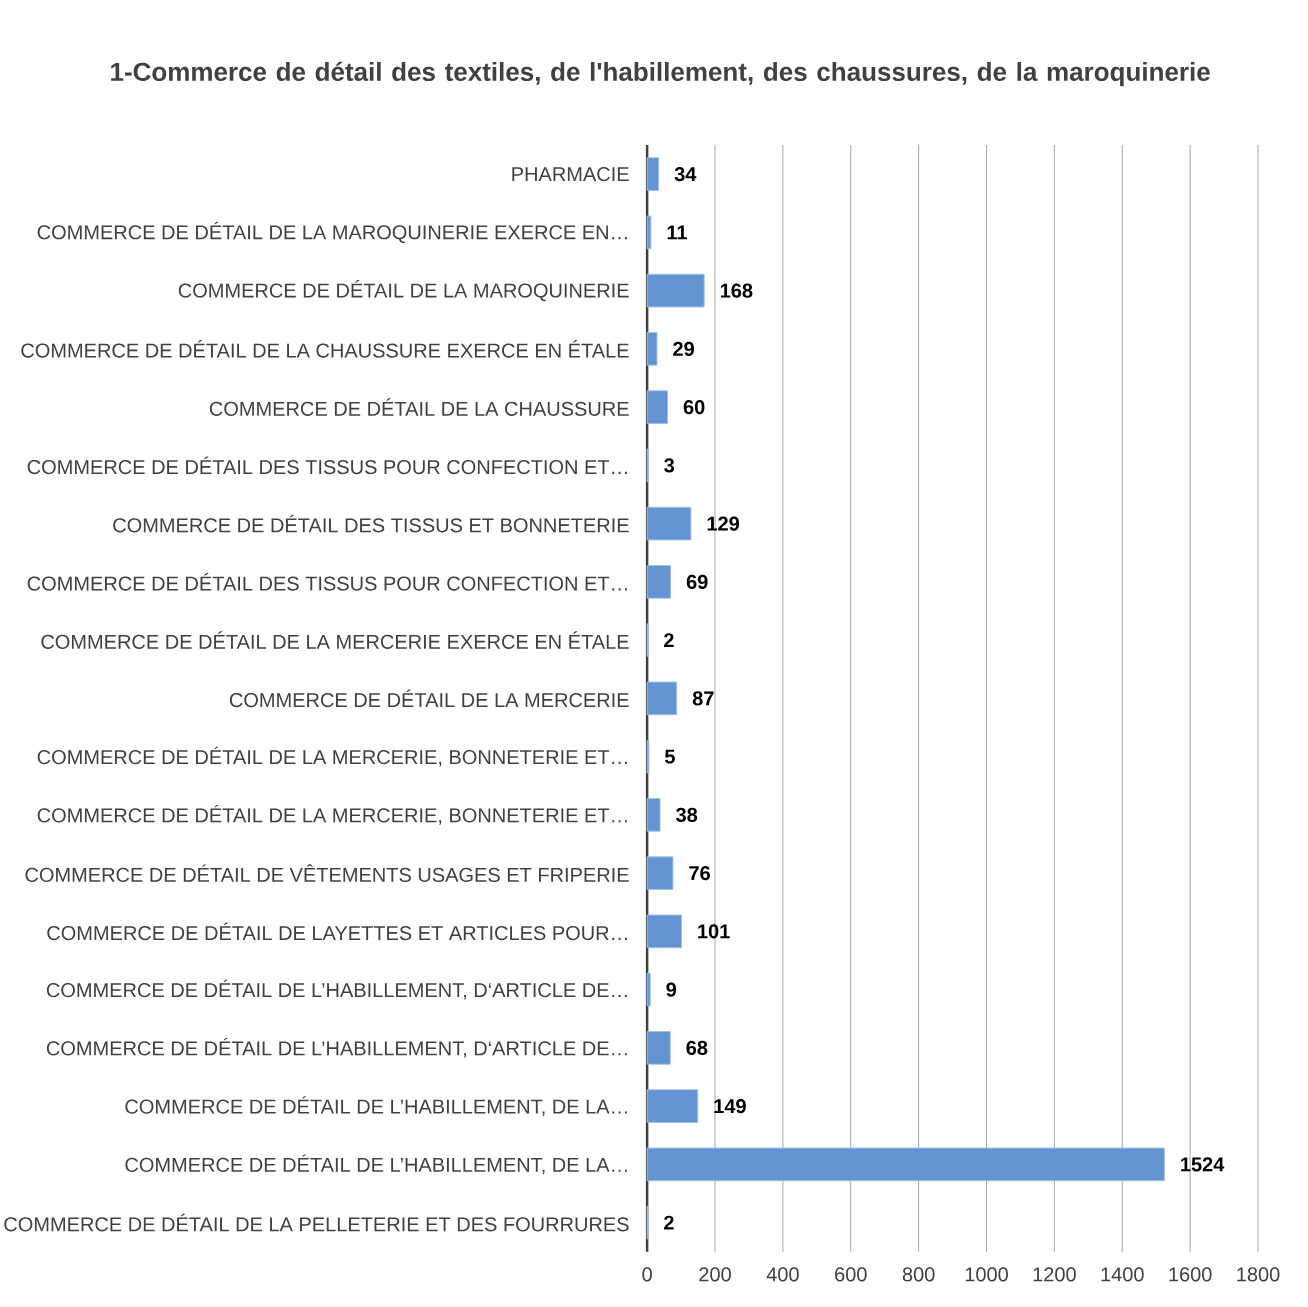 The image size is (1308, 1307). Describe the element at coordinates (403, 291) in the screenshot. I see `y-tick-label: COMMERCE DE DÉTAIL DE LA MAROQUINERIE` at that location.